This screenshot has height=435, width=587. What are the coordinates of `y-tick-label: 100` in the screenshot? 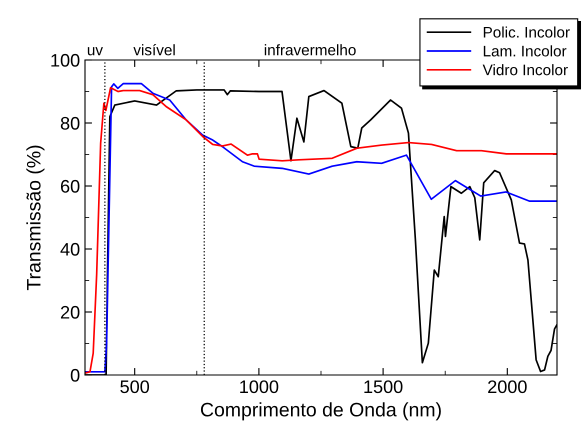 It's located at (65, 60).